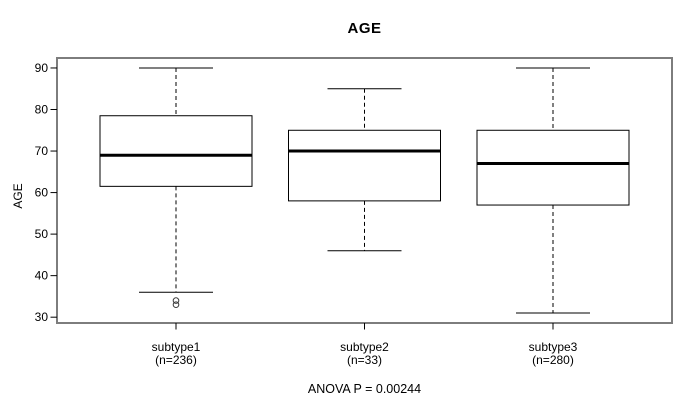 This screenshot has width=700, height=400. I want to click on iqr-box-subtype2, so click(364, 165).